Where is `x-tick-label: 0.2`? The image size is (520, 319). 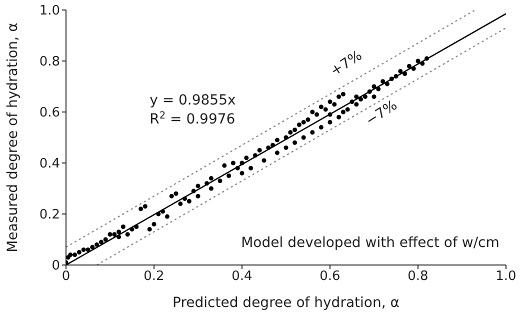
x-tick-label: 0.2 is located at coordinates (154, 276).